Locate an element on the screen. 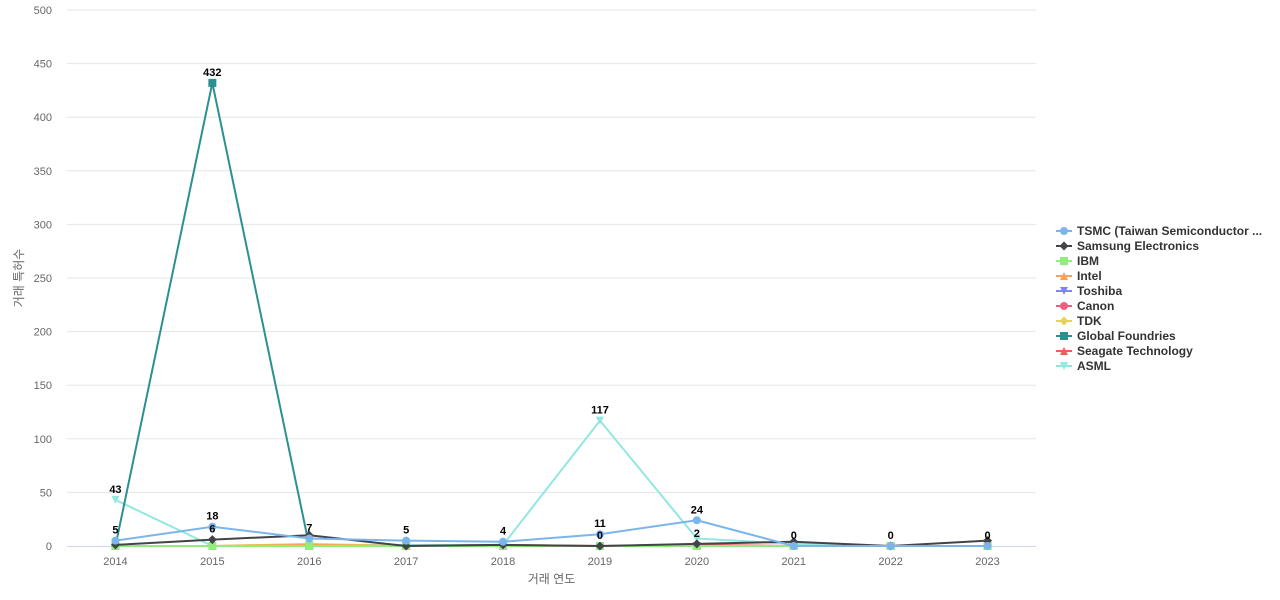 The width and height of the screenshot is (1280, 600). data-label: 18 is located at coordinates (212, 517).